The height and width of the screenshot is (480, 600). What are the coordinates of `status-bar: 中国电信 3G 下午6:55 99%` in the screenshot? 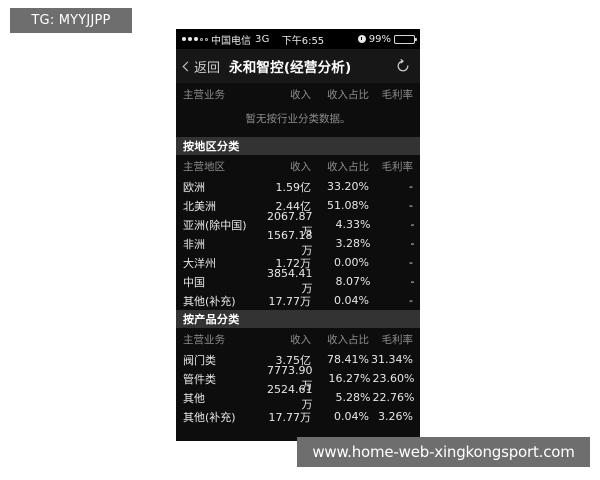 It's located at (298, 39).